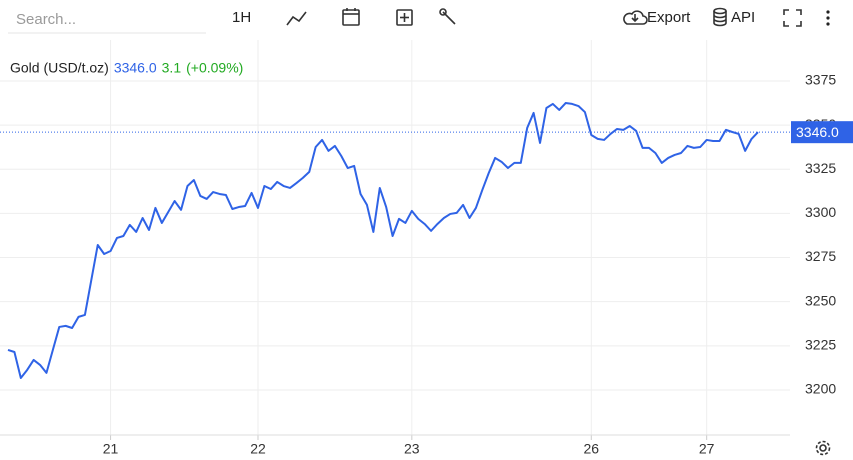  I want to click on y-tick-label: 3375, so click(820, 80).